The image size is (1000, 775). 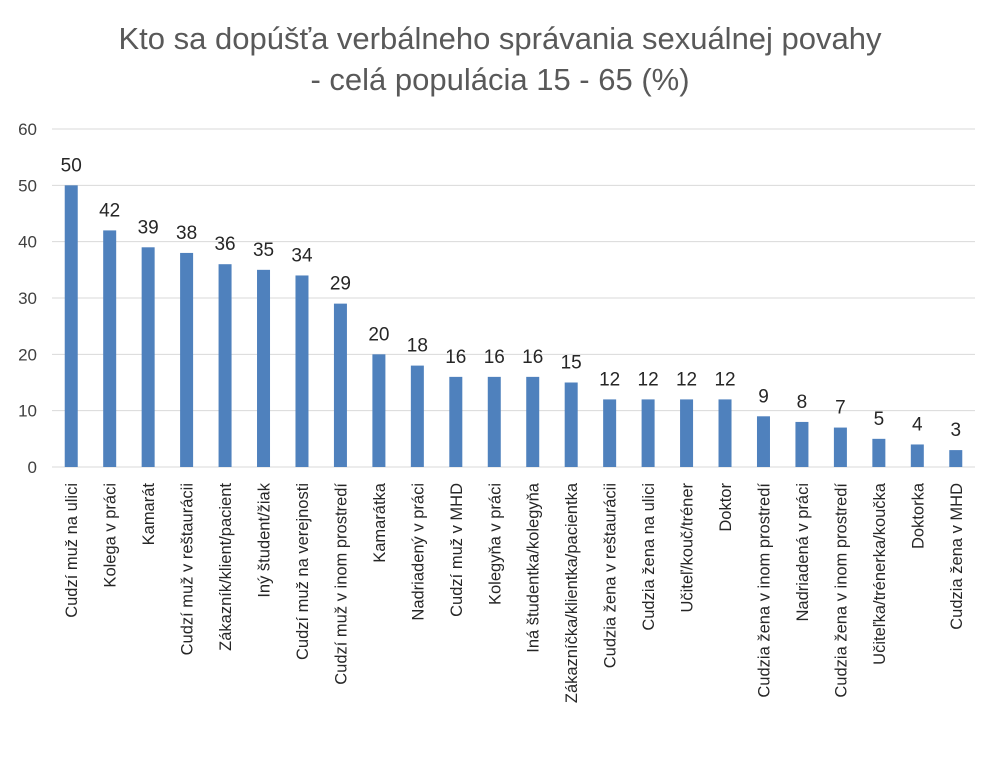 What do you see at coordinates (149, 514) in the screenshot?
I see `category-label: Kamarát` at bounding box center [149, 514].